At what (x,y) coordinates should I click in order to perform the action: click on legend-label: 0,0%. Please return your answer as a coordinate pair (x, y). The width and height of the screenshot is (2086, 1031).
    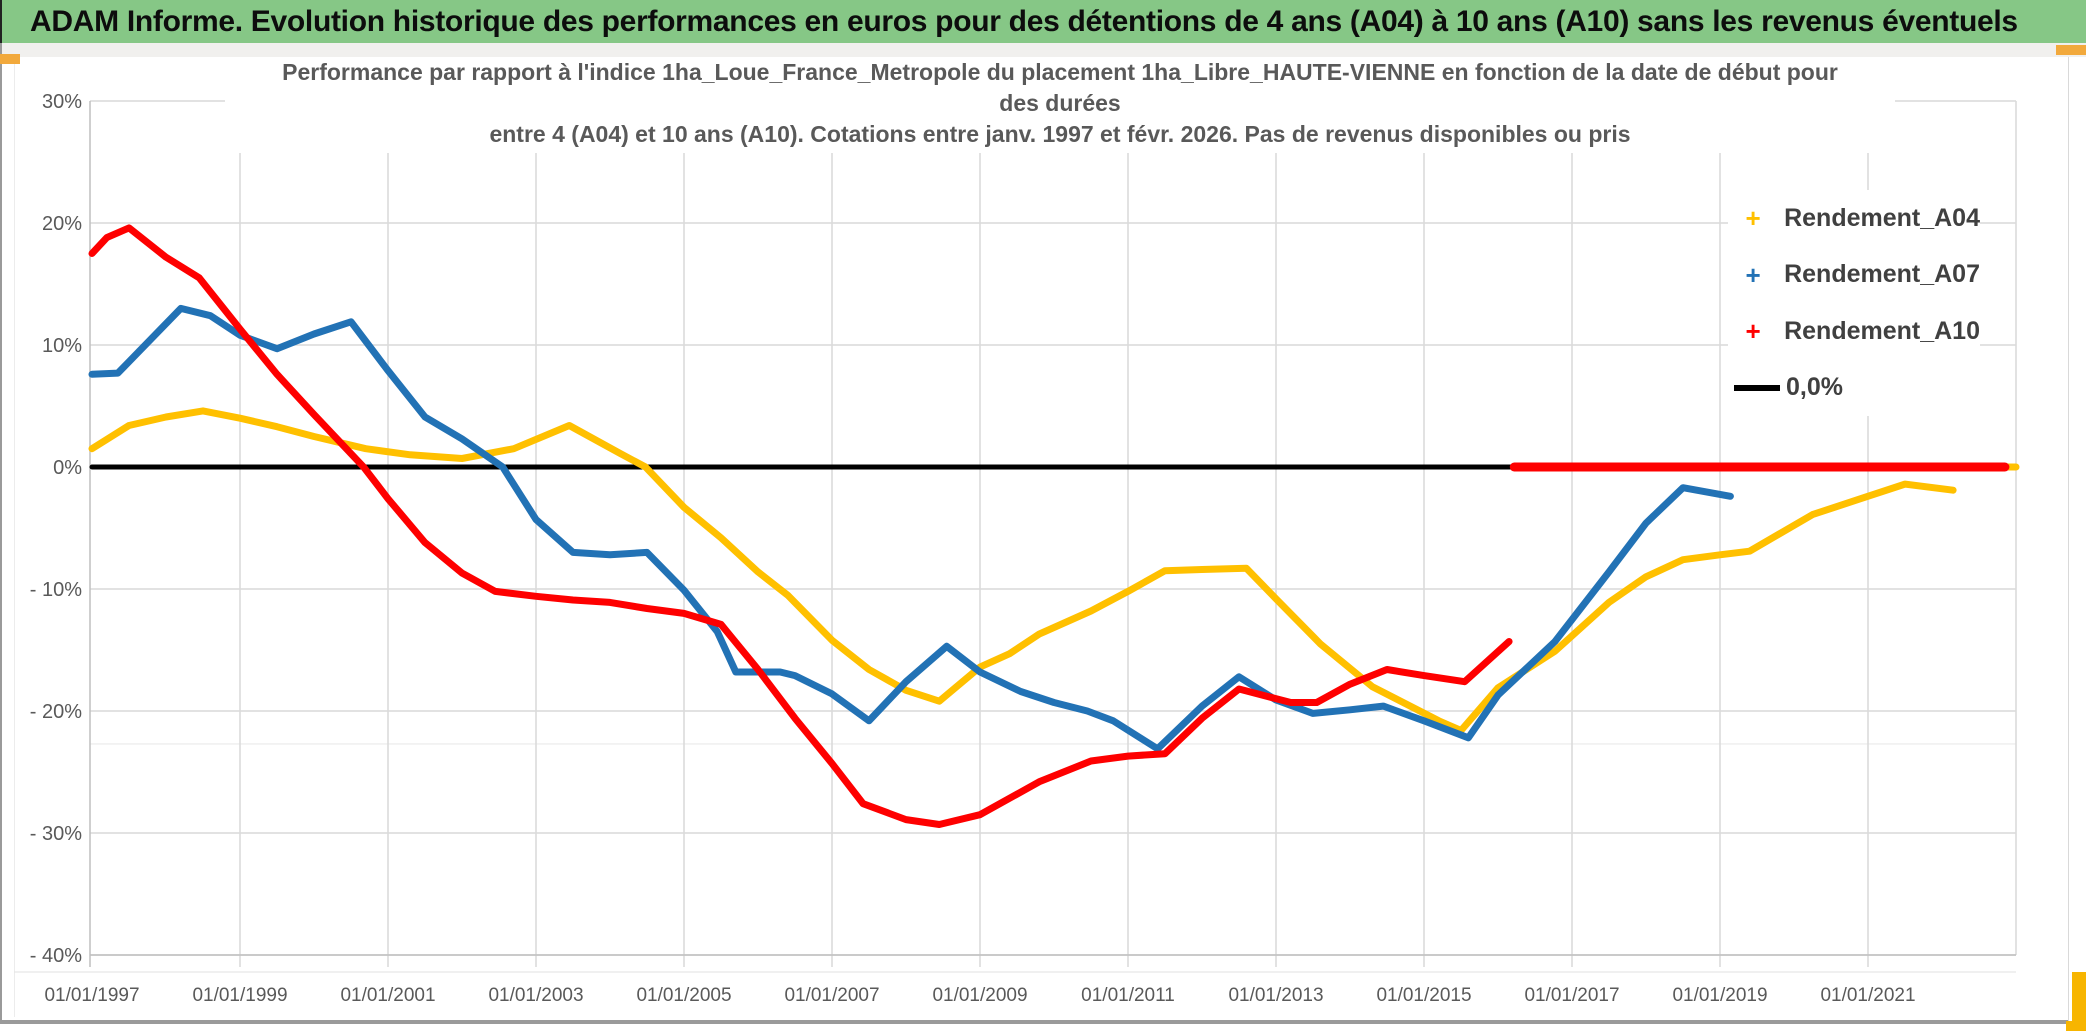
    Looking at the image, I should click on (1814, 387).